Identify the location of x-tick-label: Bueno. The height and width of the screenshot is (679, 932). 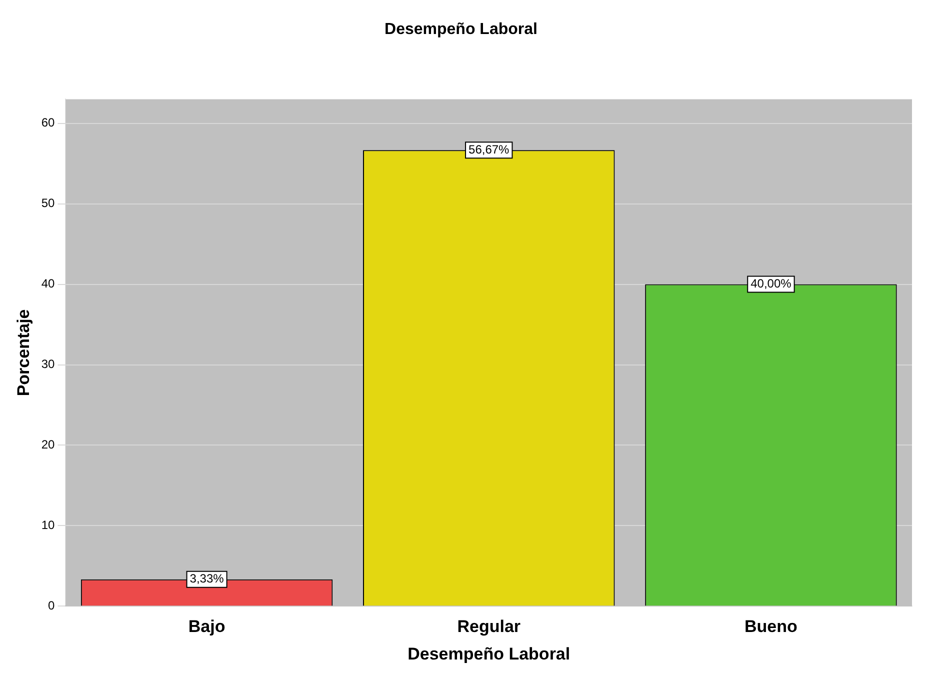
(771, 626).